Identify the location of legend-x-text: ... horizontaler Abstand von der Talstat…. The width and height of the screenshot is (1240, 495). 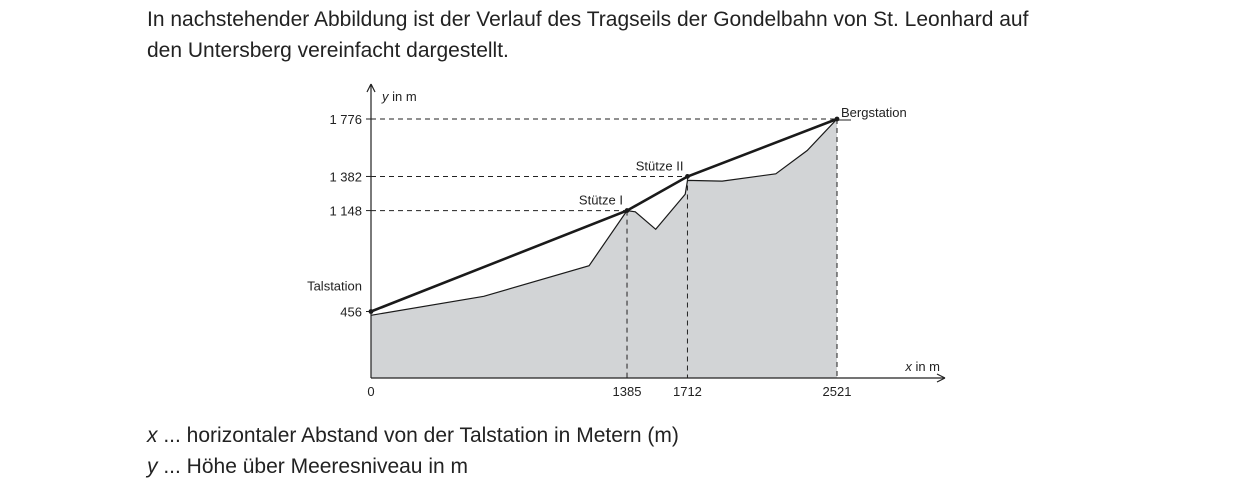
(418, 435).